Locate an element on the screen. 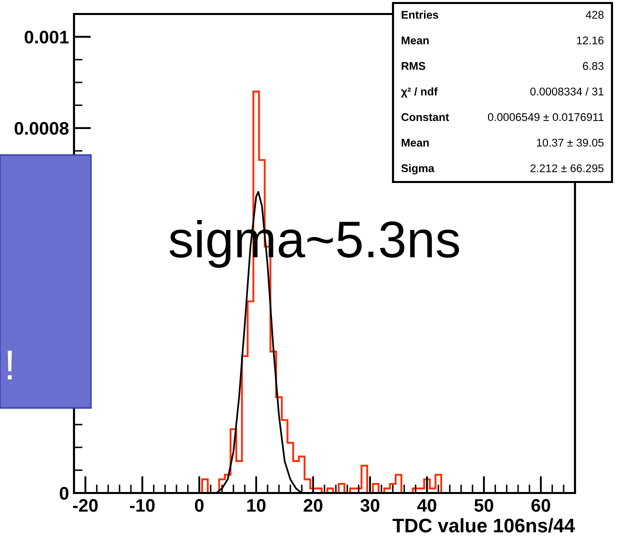 This screenshot has height=541, width=618. x-tick-label: 30 is located at coordinates (370, 505).